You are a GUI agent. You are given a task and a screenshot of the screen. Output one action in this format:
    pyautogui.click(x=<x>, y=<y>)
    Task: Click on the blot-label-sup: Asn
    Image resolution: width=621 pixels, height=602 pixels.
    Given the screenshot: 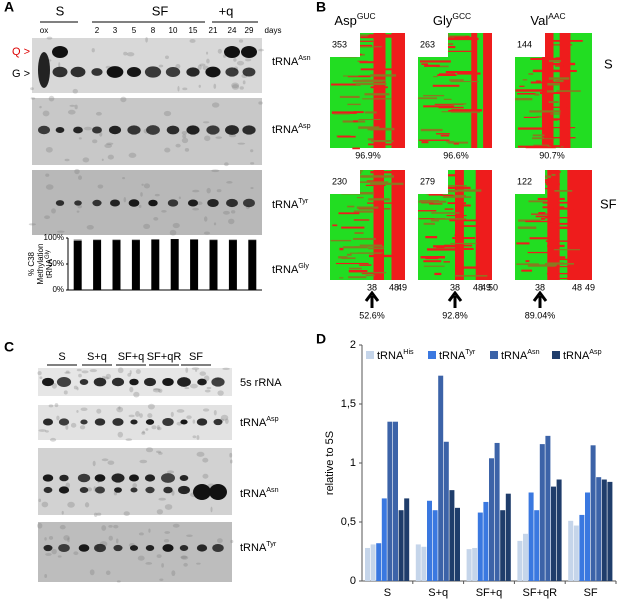 What is the action you would take?
    pyautogui.click(x=304, y=58)
    